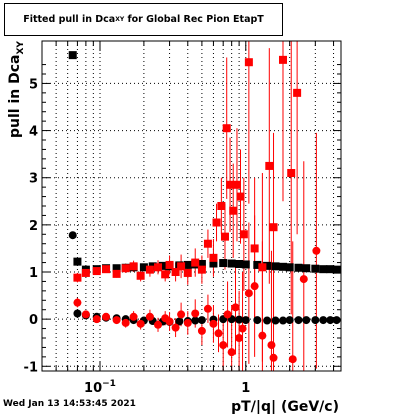 This screenshot has height=414, width=400. What do you see at coordinates (33, 132) in the screenshot?
I see `y-tick-label: 4` at bounding box center [33, 132].